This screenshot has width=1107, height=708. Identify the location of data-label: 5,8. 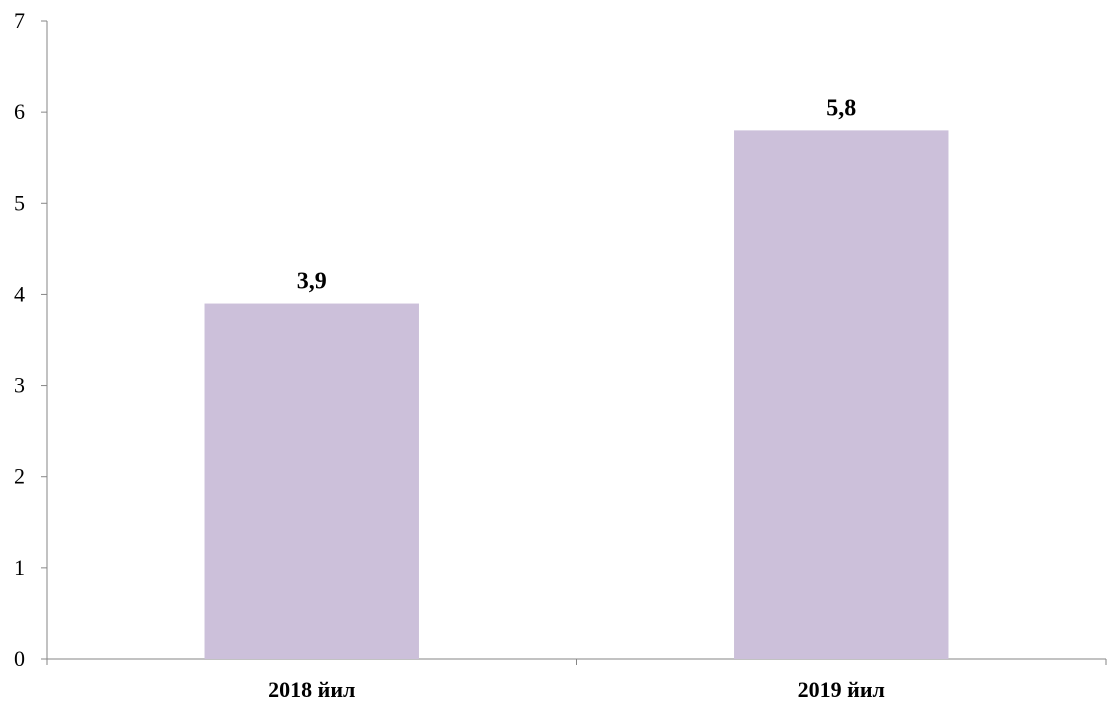
(841, 108).